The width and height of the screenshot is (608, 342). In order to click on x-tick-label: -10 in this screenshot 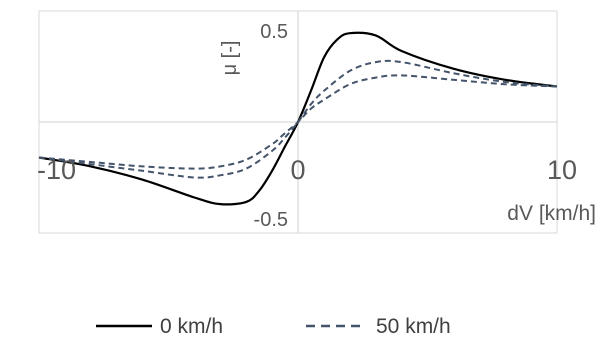, I will do `click(56, 170)`.